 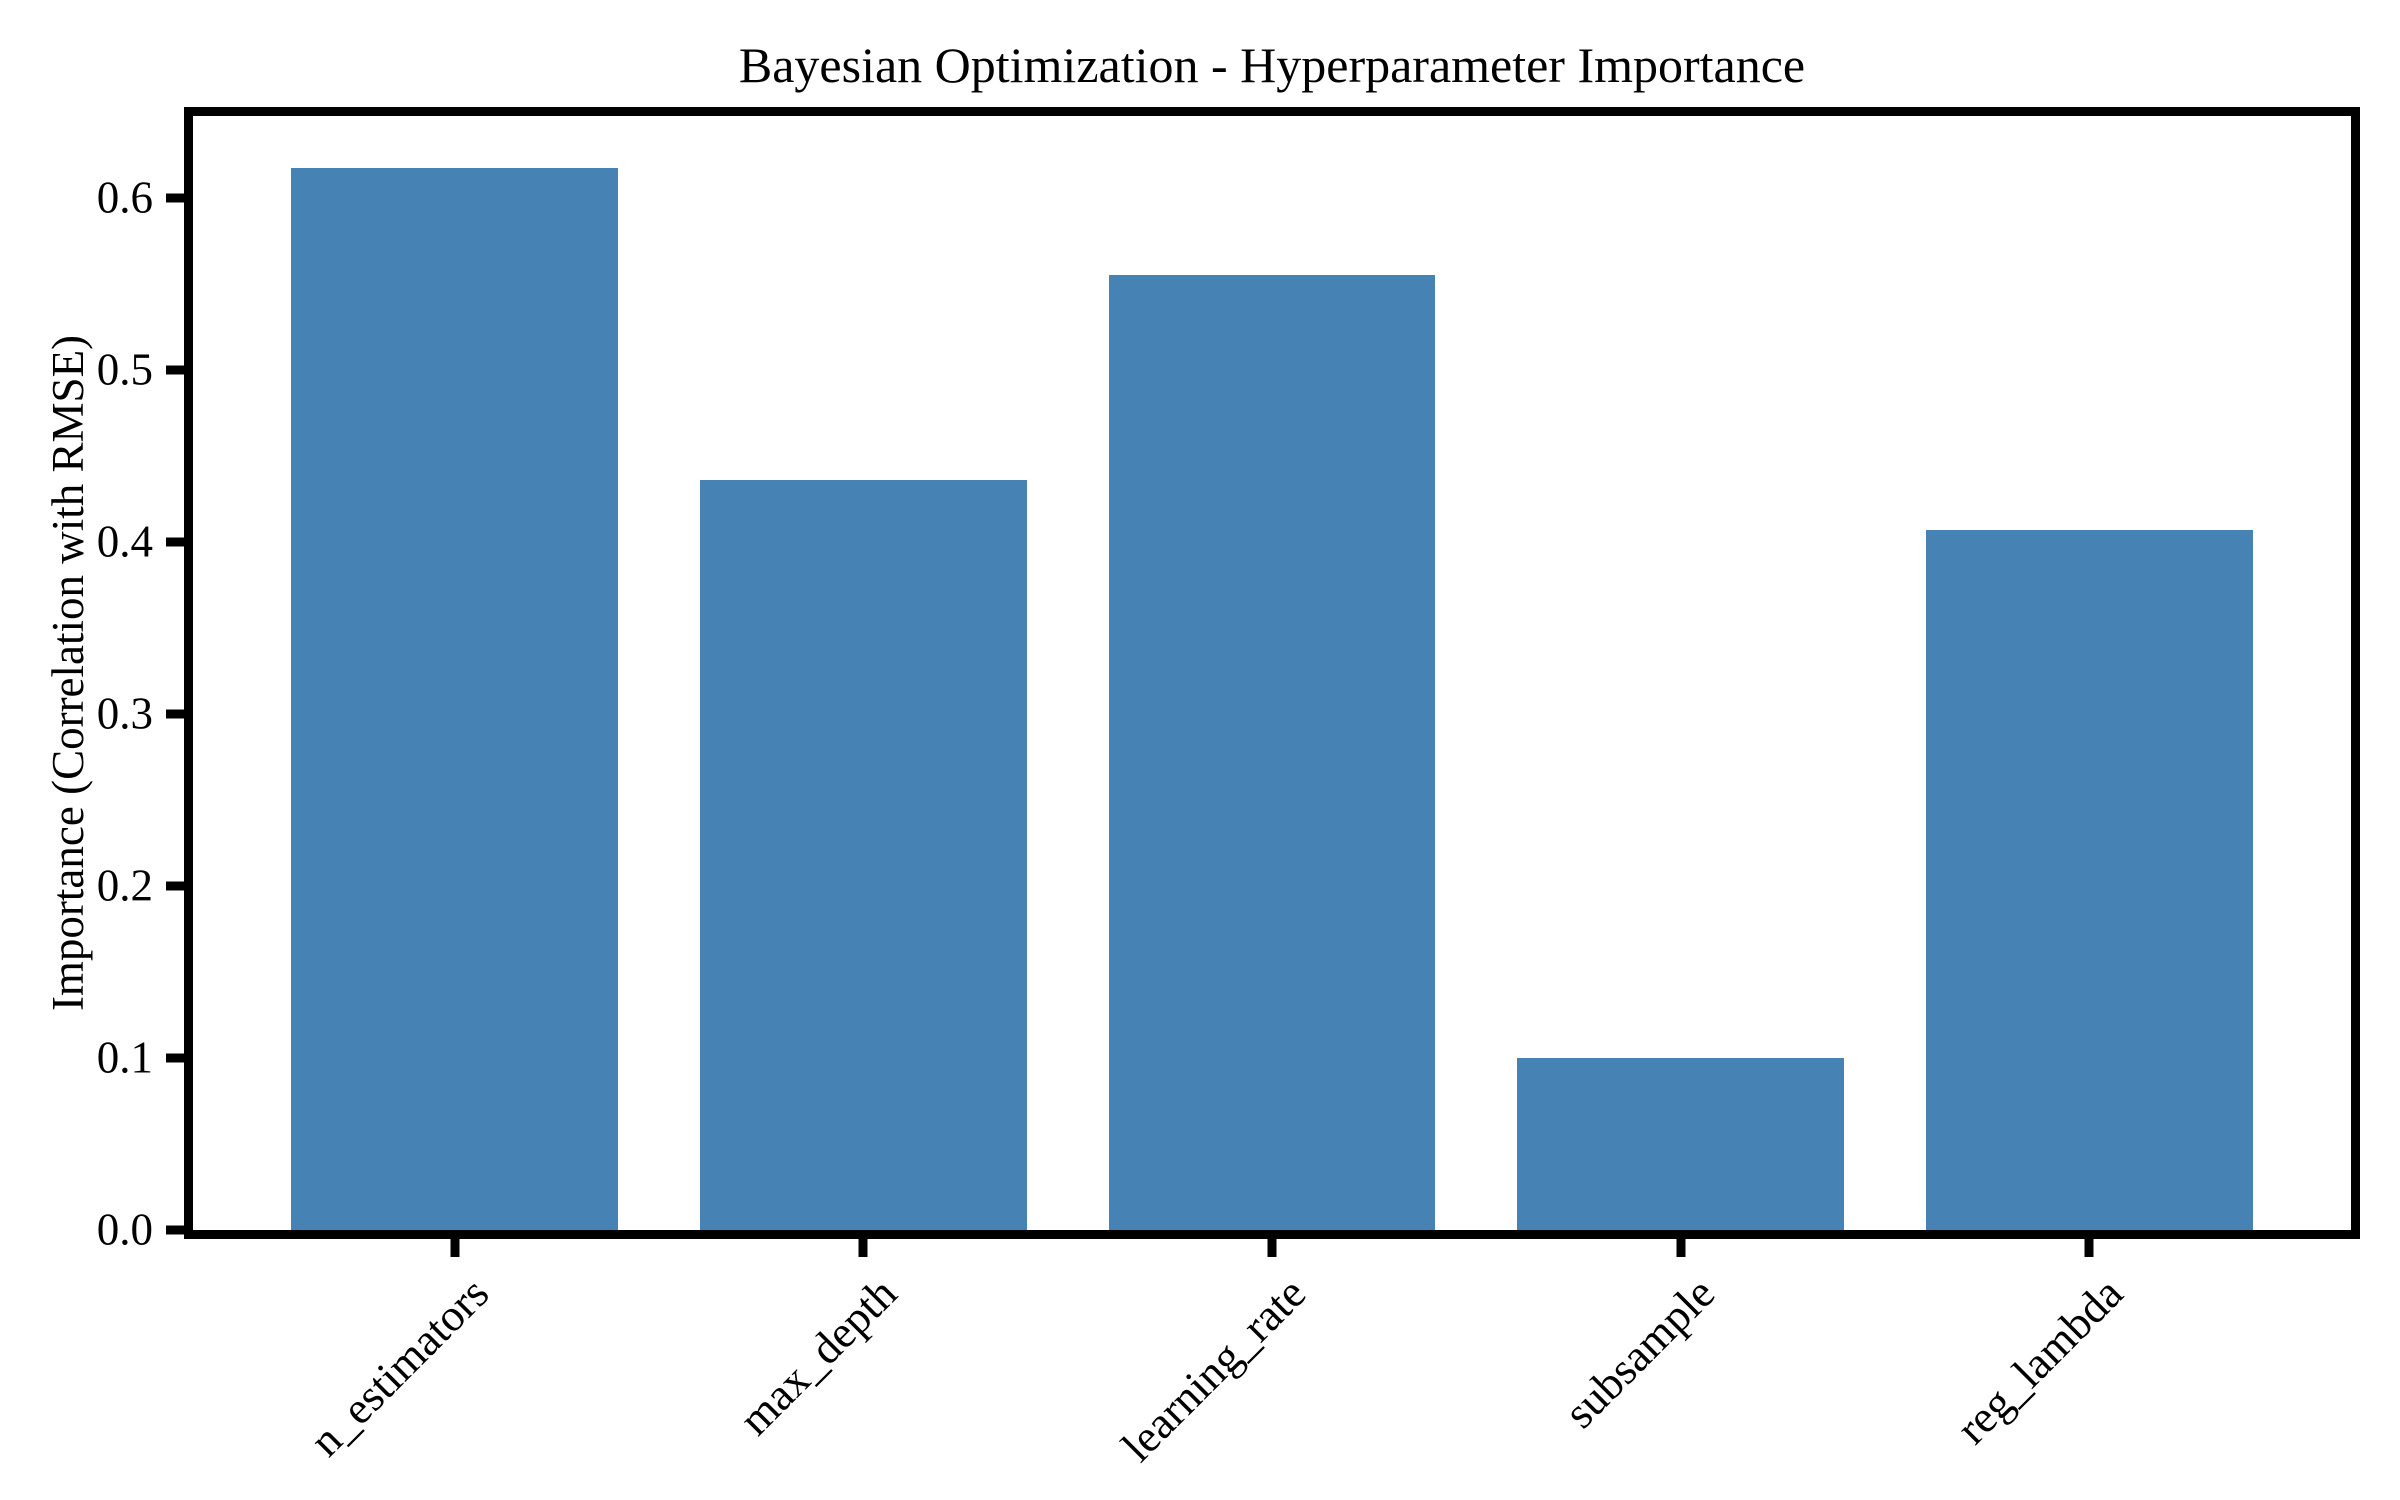 What do you see at coordinates (2089, 879) in the screenshot?
I see `bar-reg_lambda` at bounding box center [2089, 879].